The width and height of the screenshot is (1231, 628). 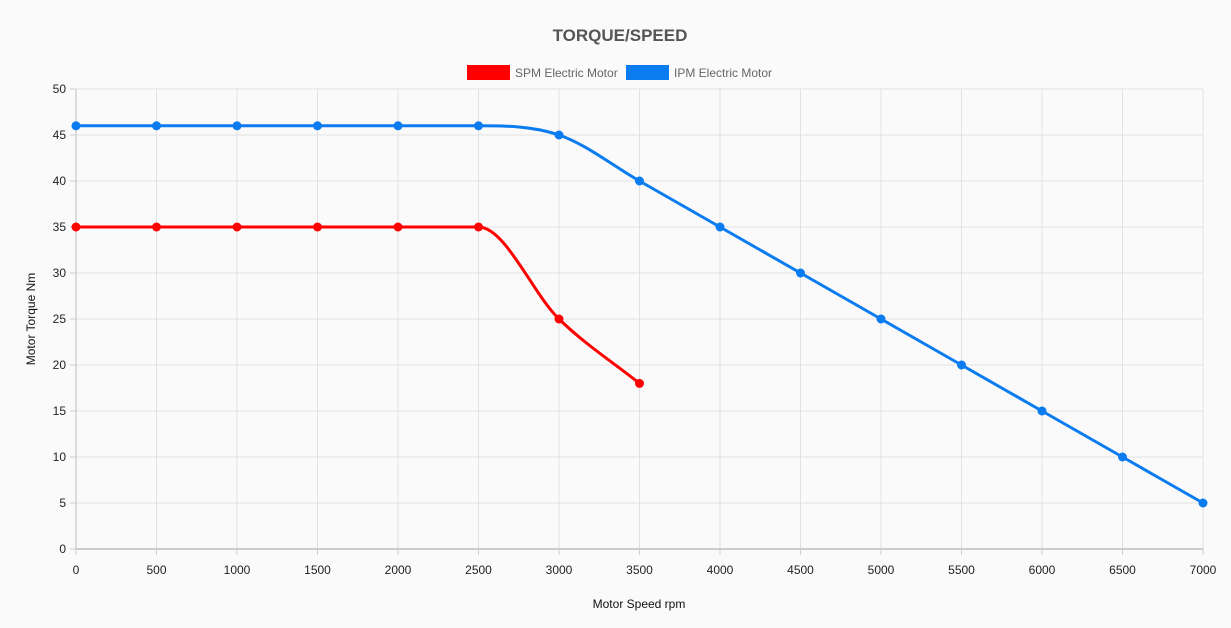 I want to click on x-tick-label: 5000, so click(x=881, y=570).